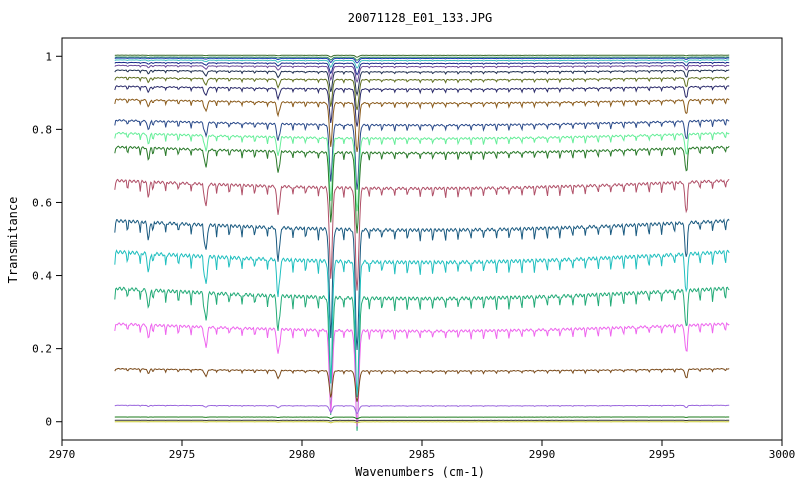  Describe the element at coordinates (782, 454) in the screenshot. I see `x-tick-label: 3000` at that location.